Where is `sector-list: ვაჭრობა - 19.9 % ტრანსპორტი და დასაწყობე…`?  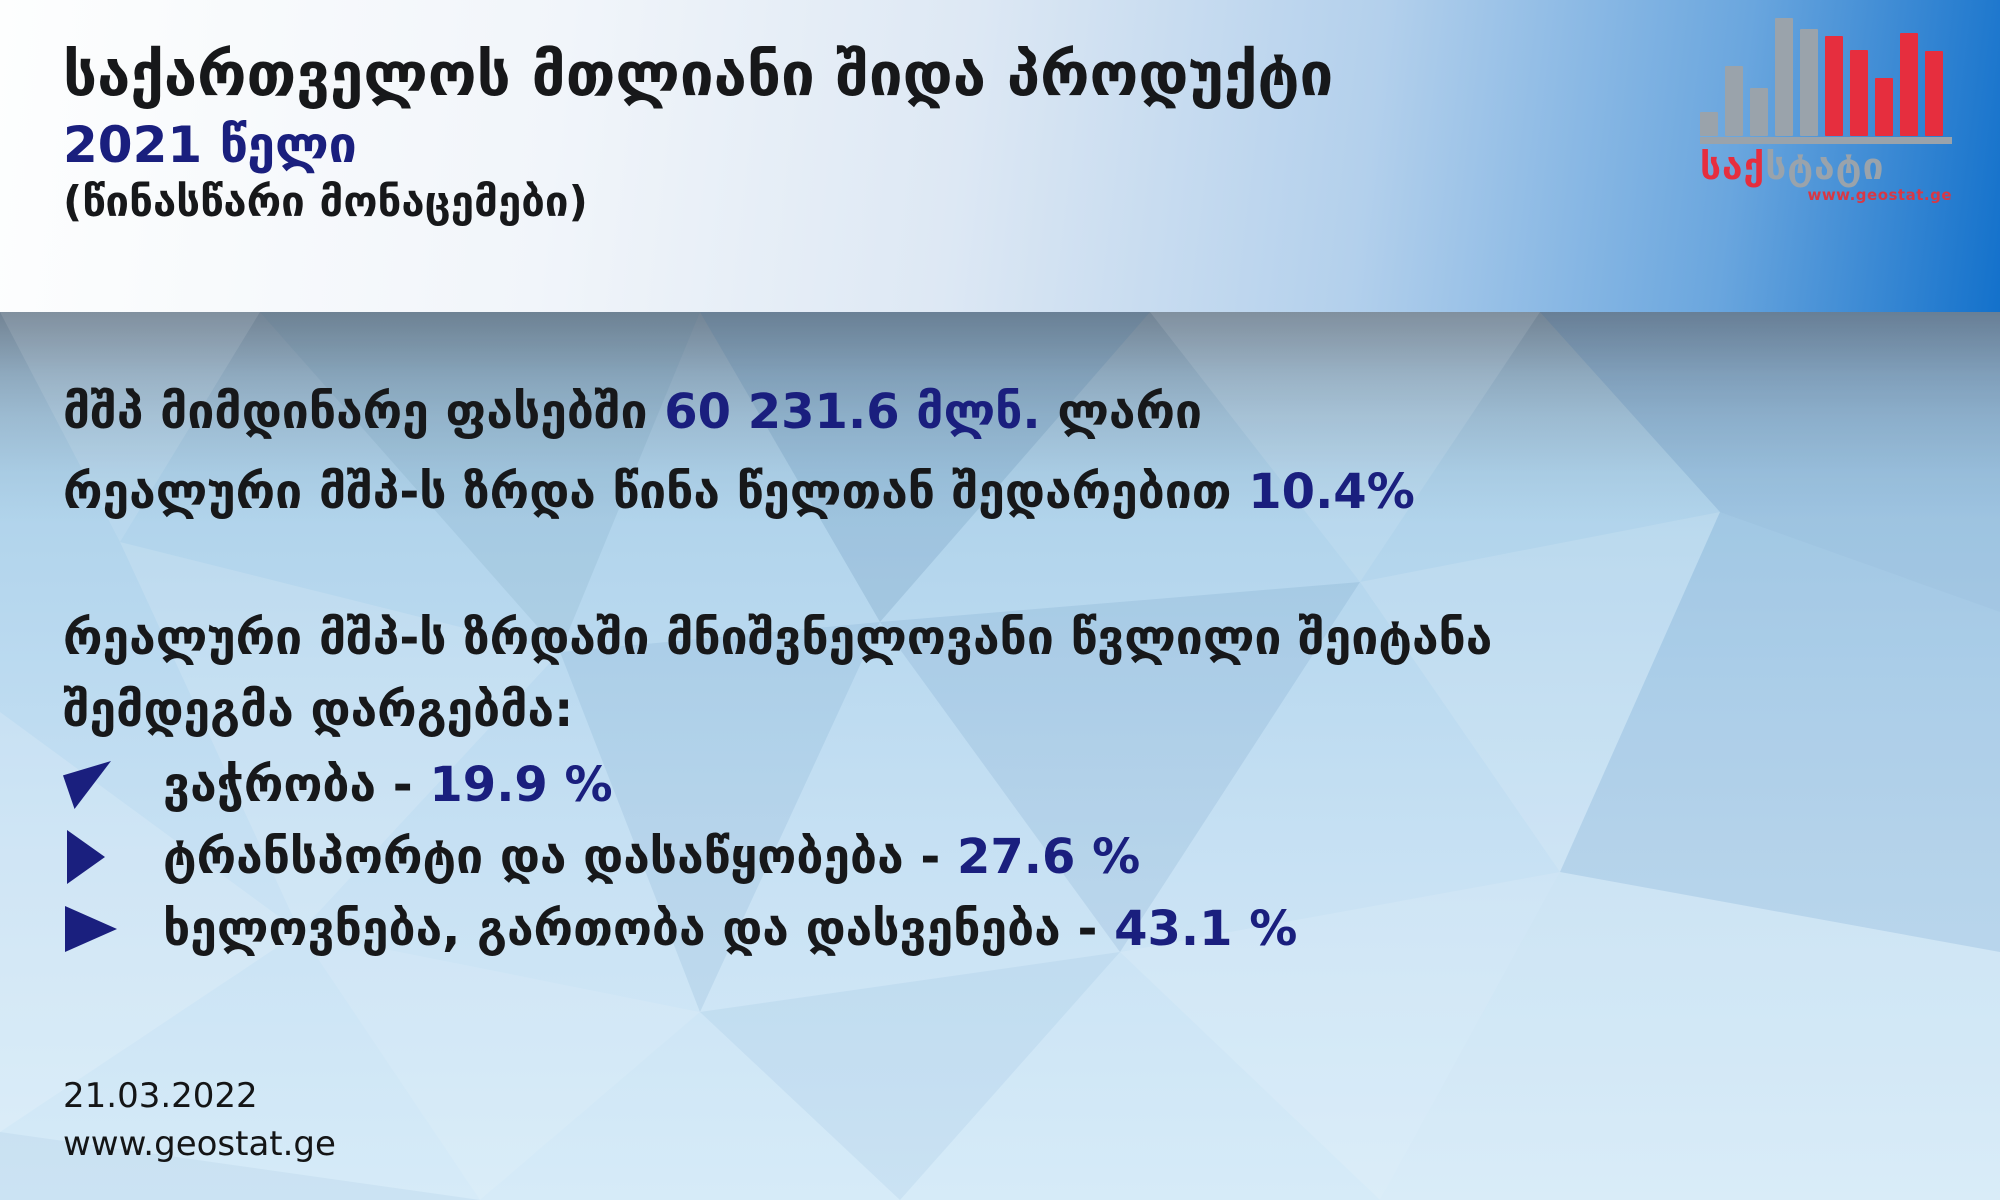 sector-list: ვაჭრობა - 19.9 % ტრანსპორტი და დასაწყობე… is located at coordinates (680, 857).